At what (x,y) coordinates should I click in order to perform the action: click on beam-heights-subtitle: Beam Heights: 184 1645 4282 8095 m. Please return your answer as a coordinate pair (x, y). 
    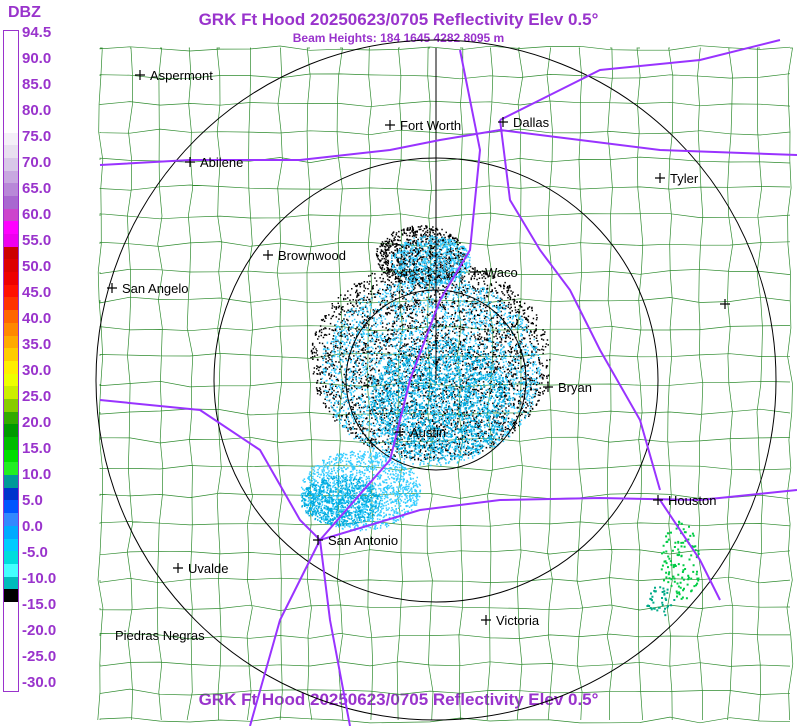
    Looking at the image, I should click on (398, 38).